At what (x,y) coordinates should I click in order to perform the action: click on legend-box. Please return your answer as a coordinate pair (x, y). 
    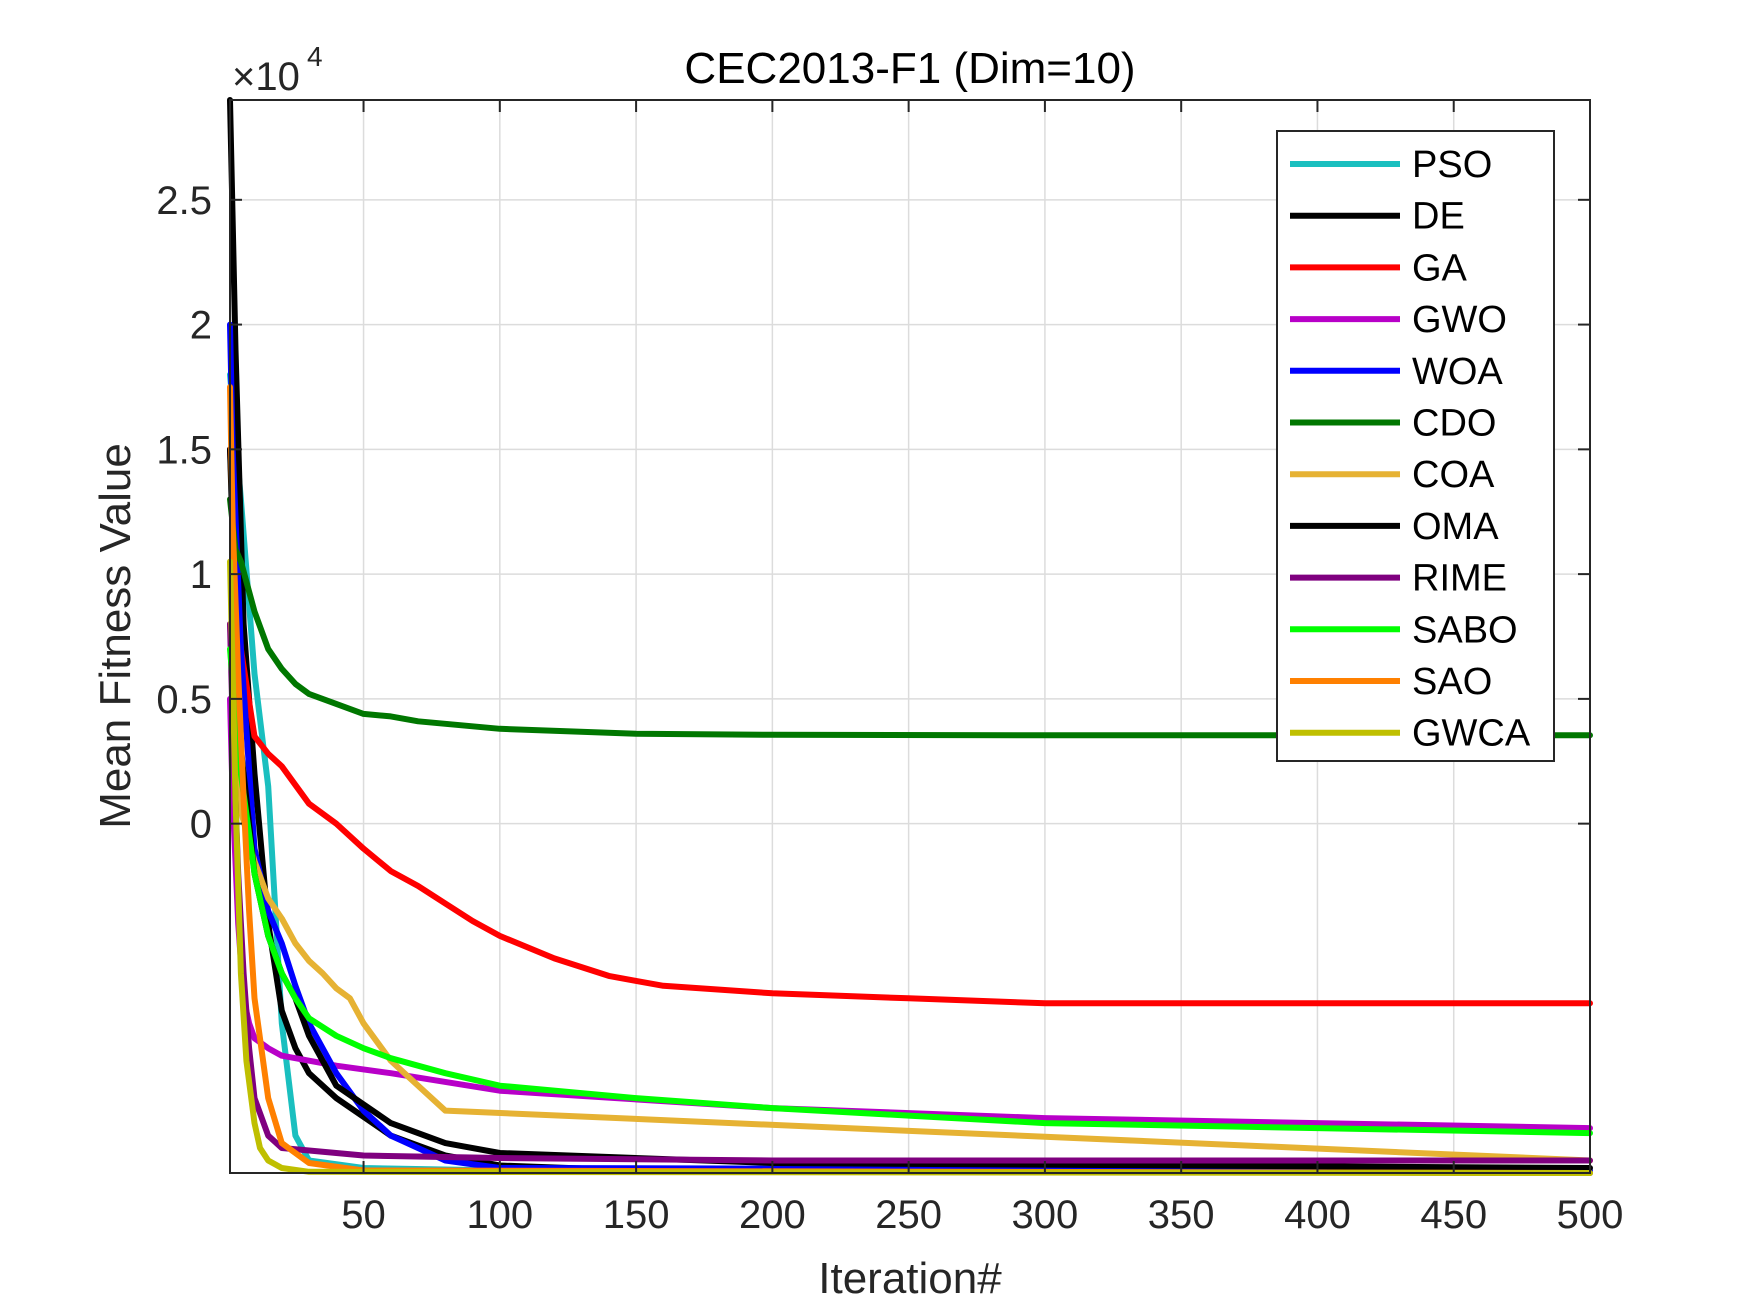
    Looking at the image, I should click on (1415, 446).